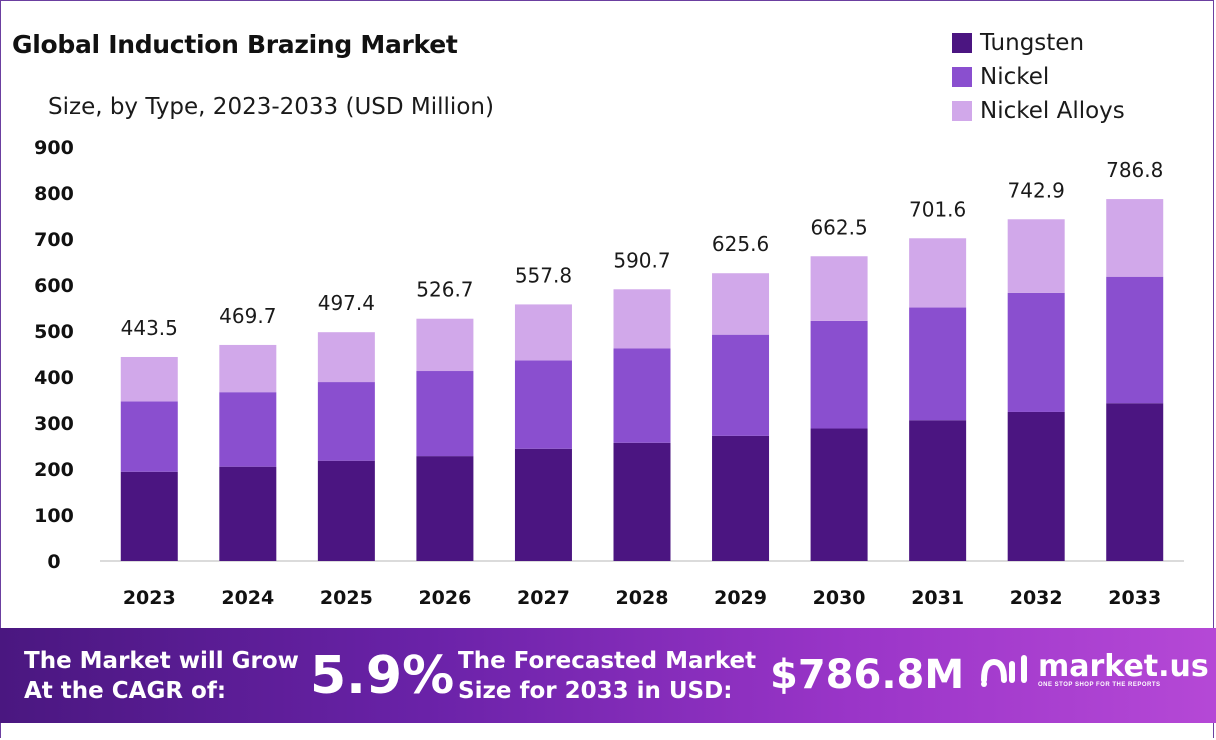 The width and height of the screenshot is (1216, 740). I want to click on brand-logo: market.us ONE STOP SHOP FOR THE REPORTS, so click(1093, 670).